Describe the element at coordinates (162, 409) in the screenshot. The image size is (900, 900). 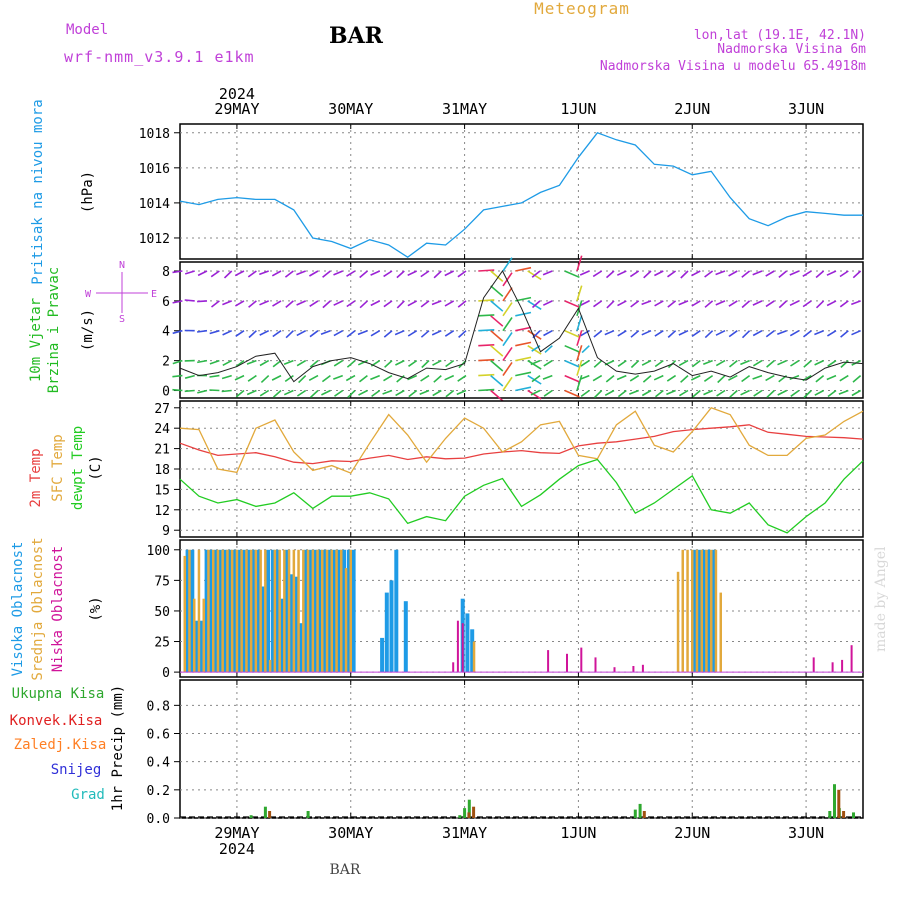
I see `temperature-ytick-label-6: 27` at that location.